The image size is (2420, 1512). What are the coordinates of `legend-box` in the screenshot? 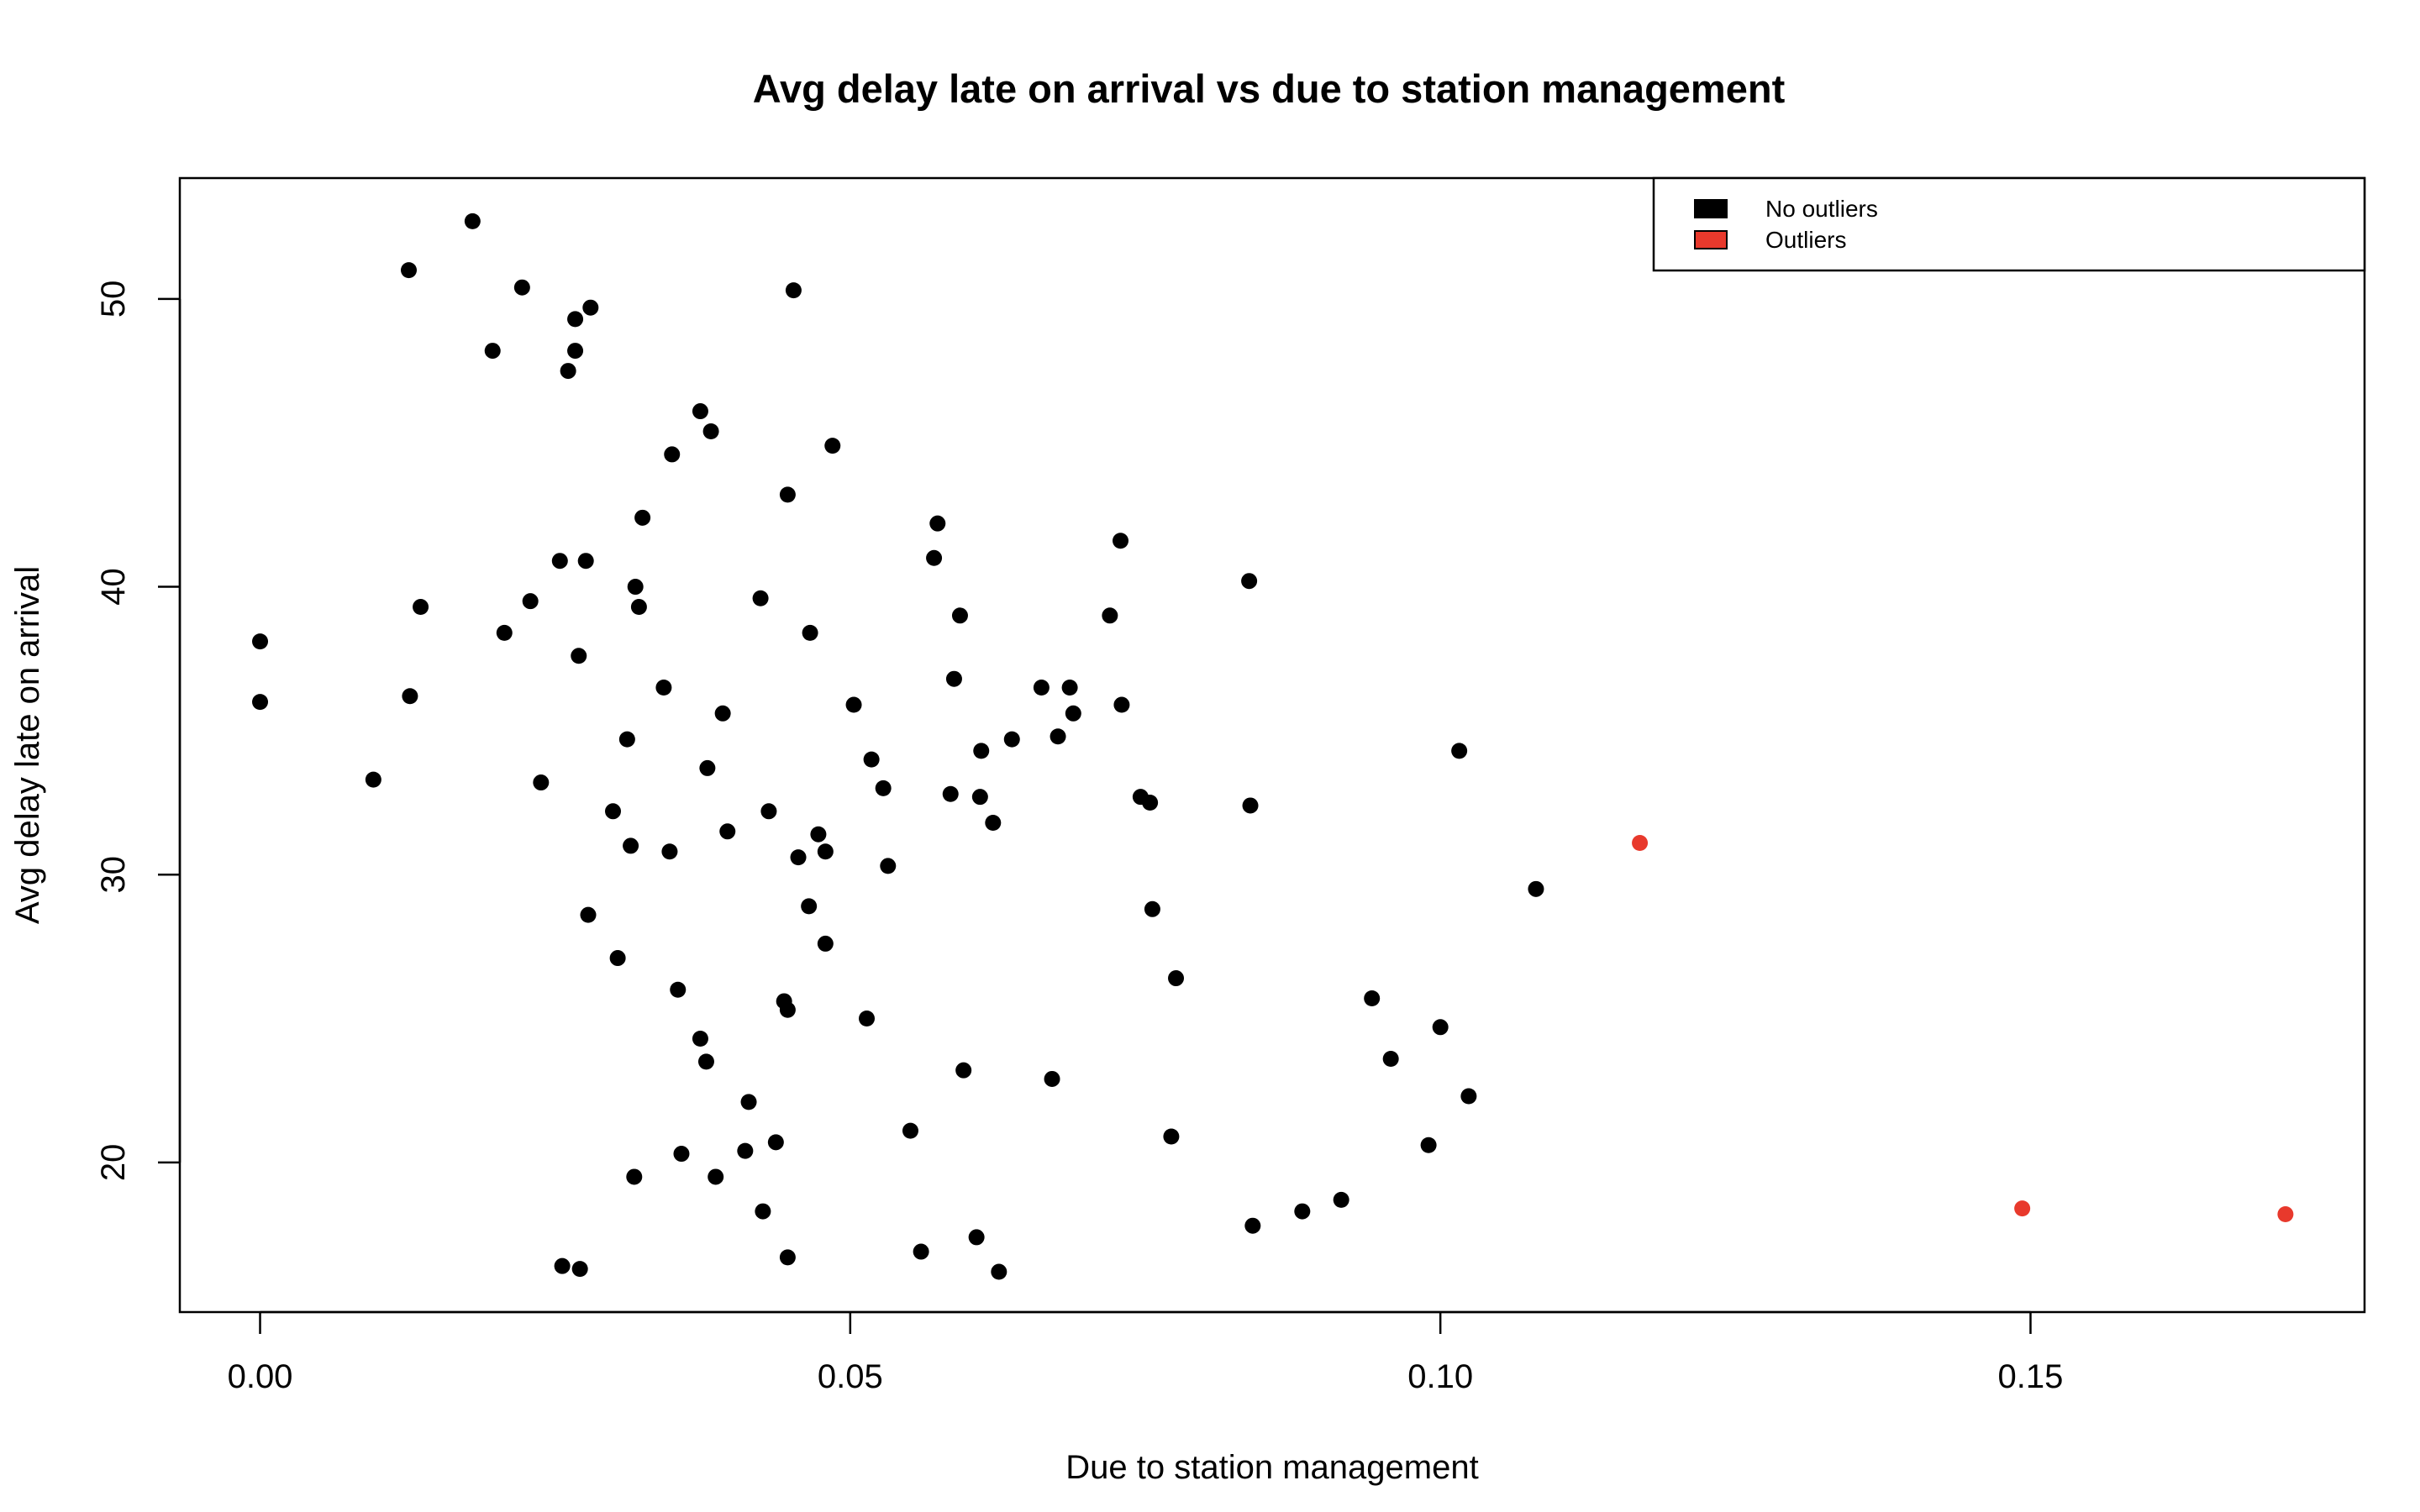 It's located at (2009, 224).